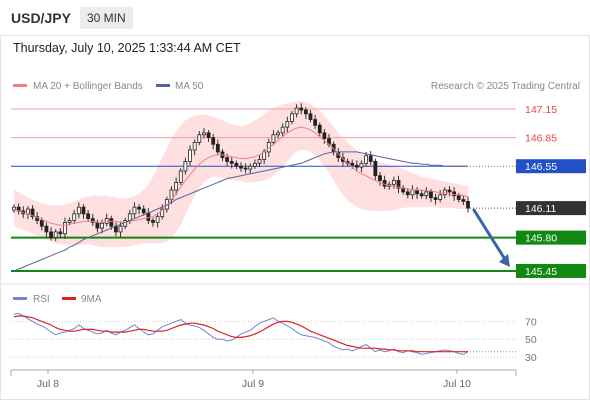  What do you see at coordinates (531, 322) in the screenshot?
I see `rsi-tick-label: 70` at bounding box center [531, 322].